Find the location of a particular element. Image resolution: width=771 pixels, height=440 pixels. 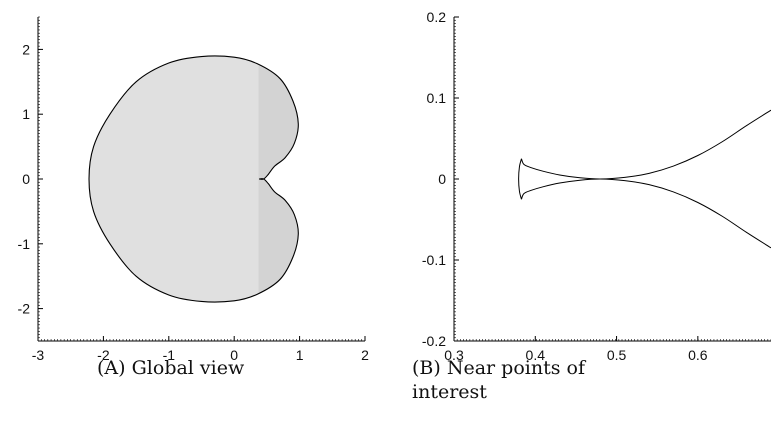

a-x-tick-label: -1 is located at coordinates (169, 355).